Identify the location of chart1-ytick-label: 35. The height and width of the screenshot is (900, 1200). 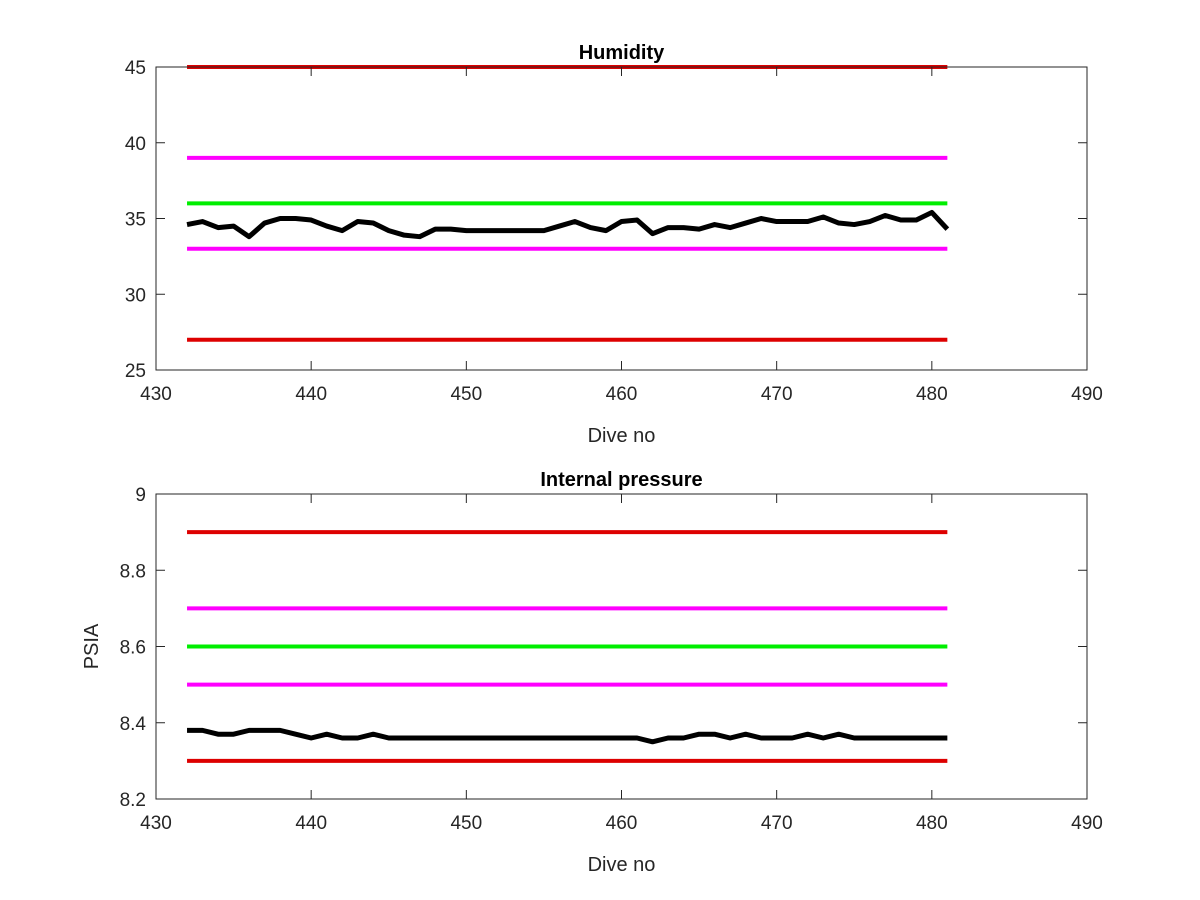
(135, 220).